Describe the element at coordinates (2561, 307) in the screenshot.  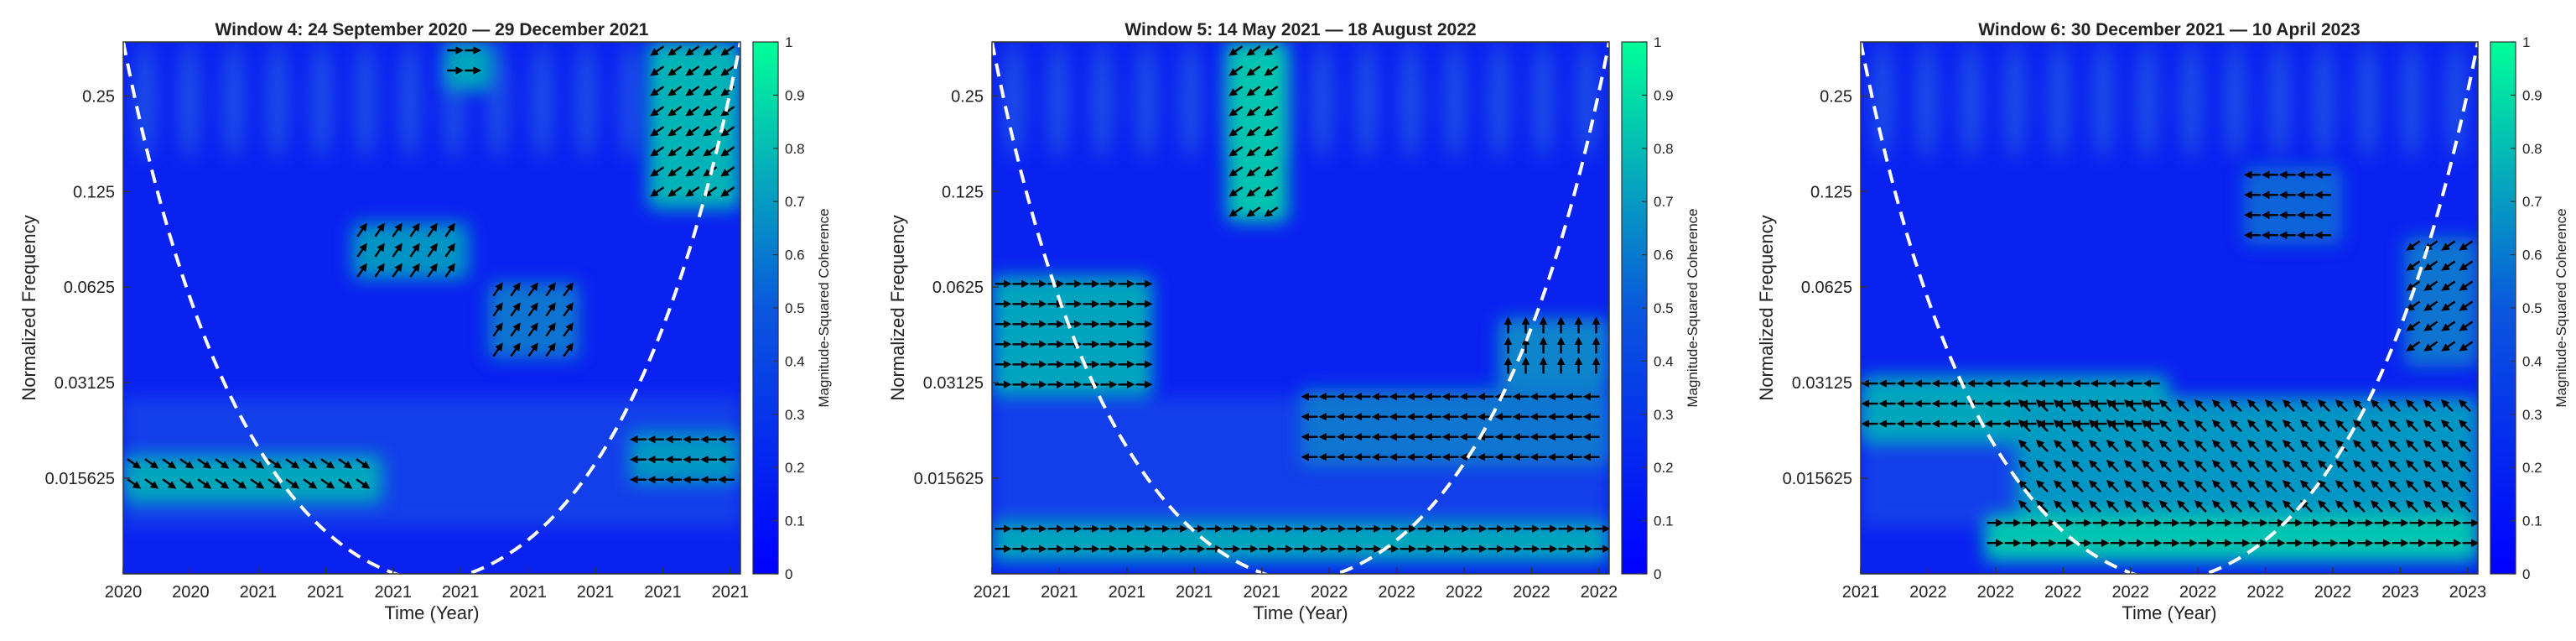
I see `colorbar-label: Magnitude-Squared Coherence` at that location.